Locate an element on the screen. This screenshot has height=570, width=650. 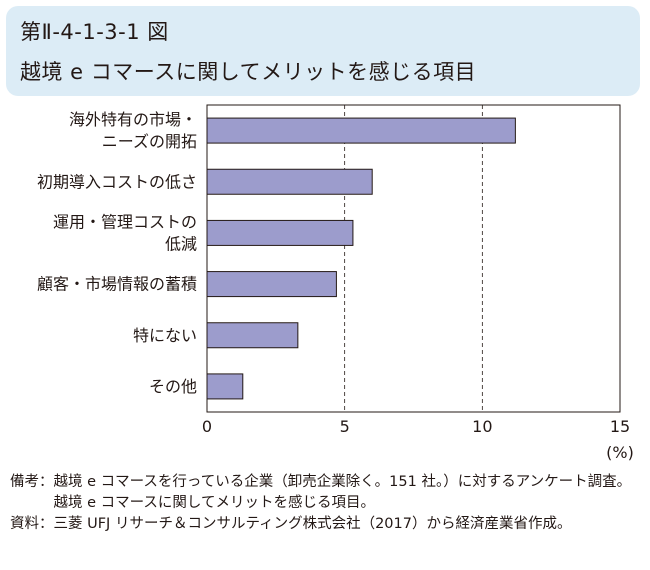
note-source-label: 資料： is located at coordinates (32, 524).